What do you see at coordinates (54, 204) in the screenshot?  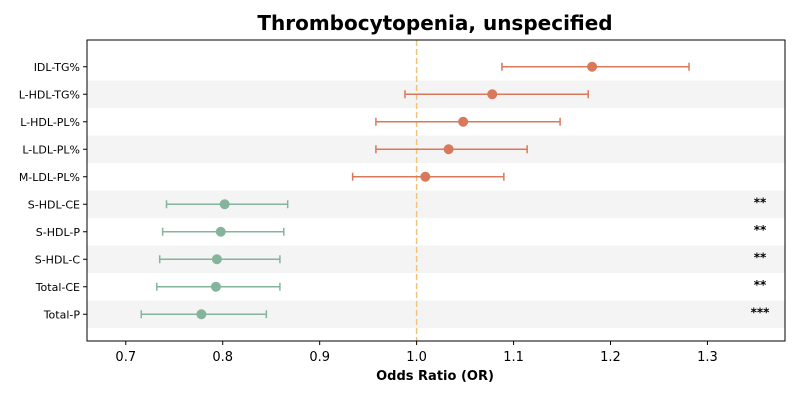 I see `category-label: S-HDL-CE` at bounding box center [54, 204].